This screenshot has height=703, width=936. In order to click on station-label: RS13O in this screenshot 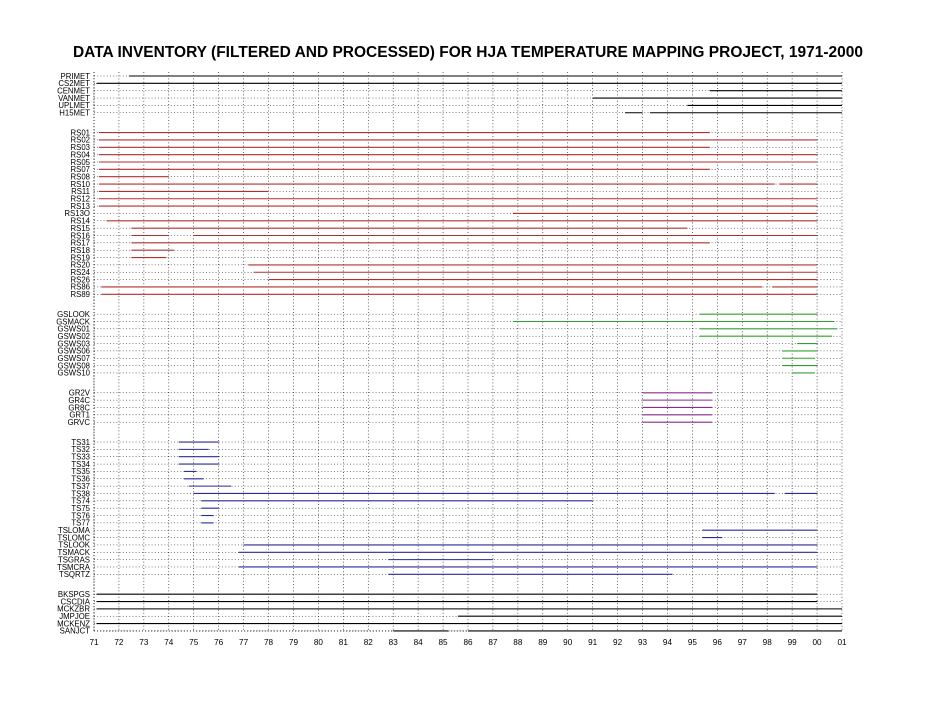, I will do `click(77, 213)`.